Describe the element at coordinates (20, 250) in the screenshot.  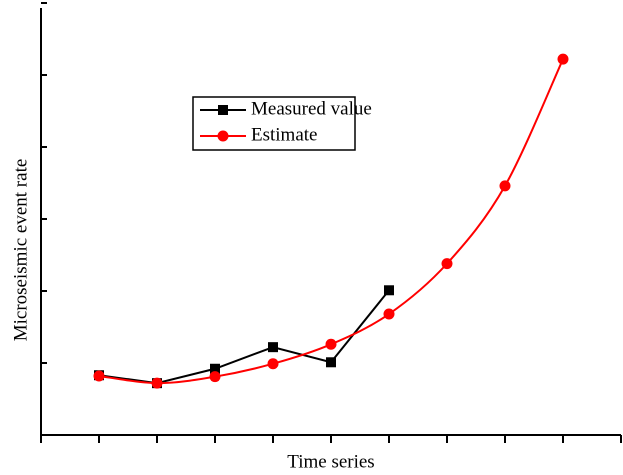
I see `y-axis-label: Microseismic event rate` at that location.